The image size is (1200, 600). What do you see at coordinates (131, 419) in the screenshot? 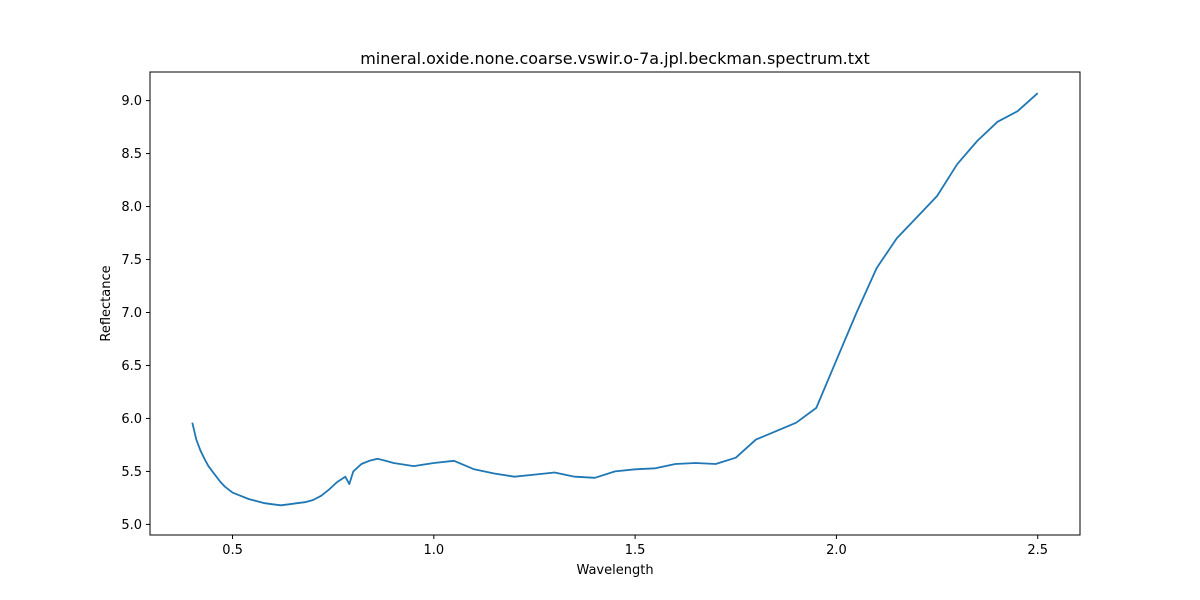
I see `y-tick-label: 6.0` at bounding box center [131, 419].